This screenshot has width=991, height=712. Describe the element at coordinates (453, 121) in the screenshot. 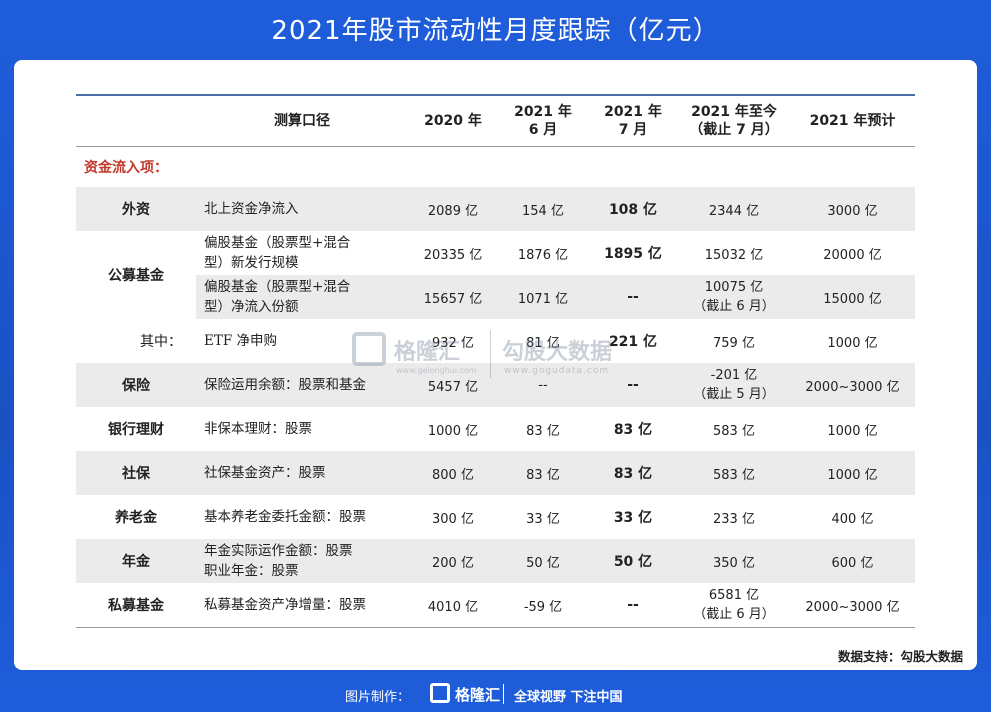

I see `header-2020: 2020 年` at that location.